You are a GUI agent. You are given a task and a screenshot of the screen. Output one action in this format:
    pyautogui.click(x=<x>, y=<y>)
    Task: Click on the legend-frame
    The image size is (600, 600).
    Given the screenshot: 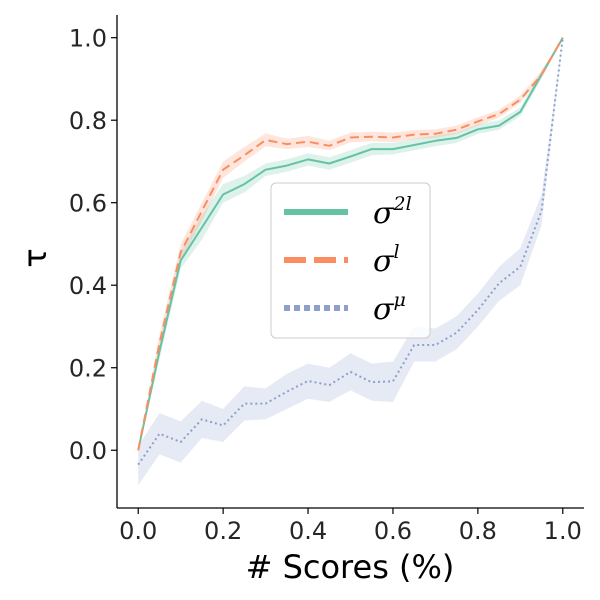 What is the action you would take?
    pyautogui.click(x=350, y=260)
    